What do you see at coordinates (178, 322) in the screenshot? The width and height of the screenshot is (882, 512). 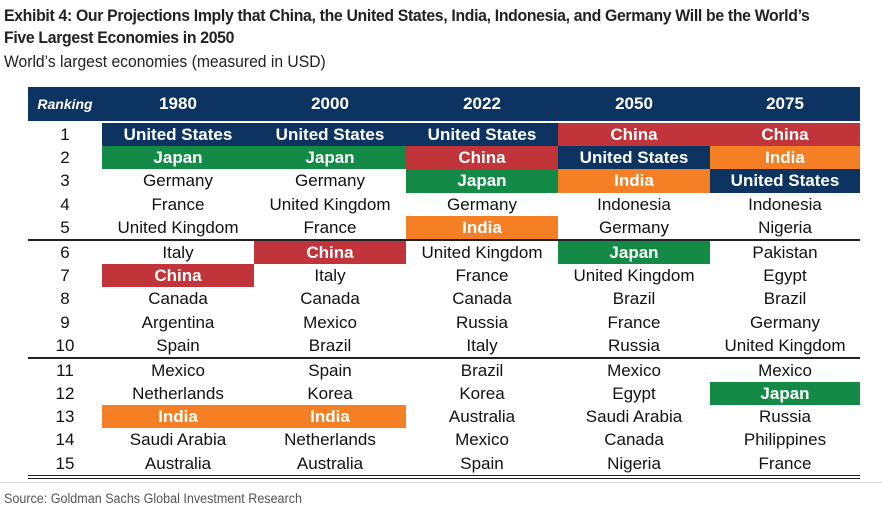 I see `country-cell: Argentina` at bounding box center [178, 322].